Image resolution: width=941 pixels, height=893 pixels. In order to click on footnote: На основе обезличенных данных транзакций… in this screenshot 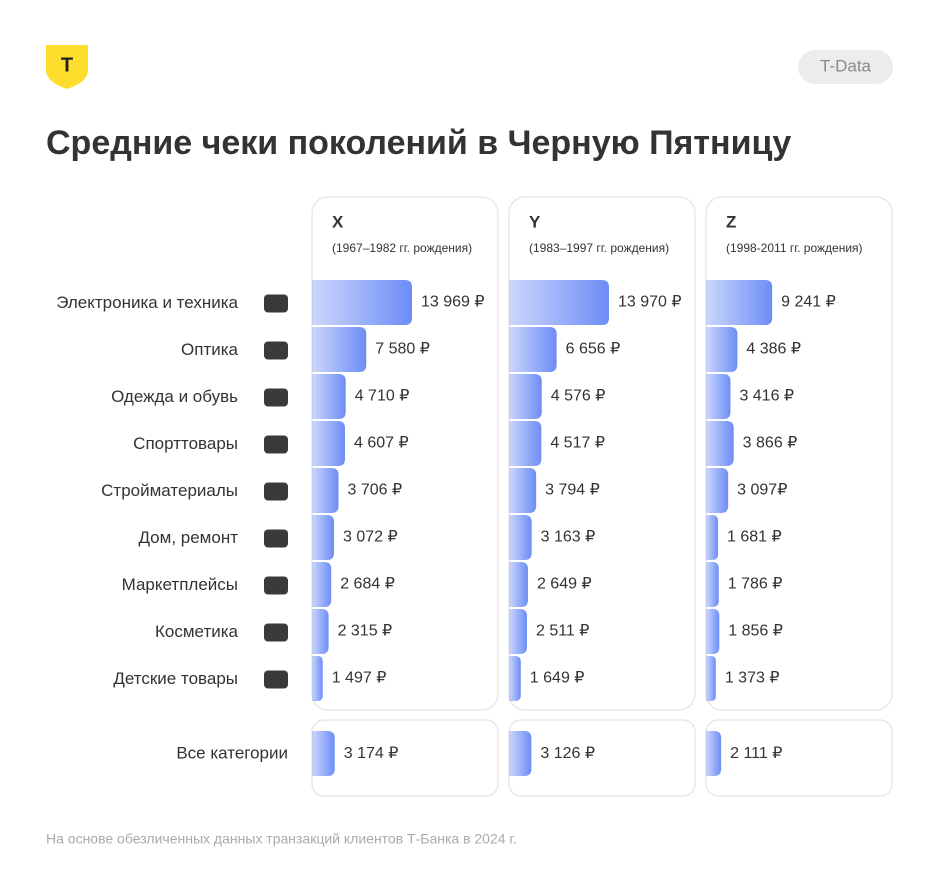, I will do `click(281, 839)`.